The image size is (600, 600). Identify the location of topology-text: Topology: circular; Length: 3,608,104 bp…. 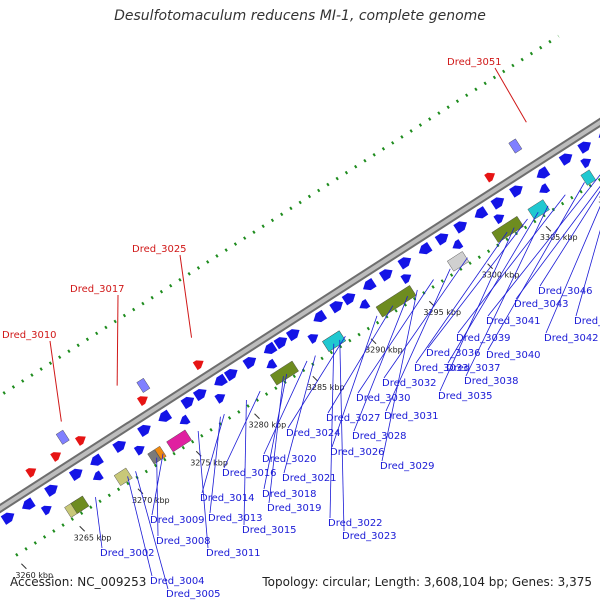
(427, 582).